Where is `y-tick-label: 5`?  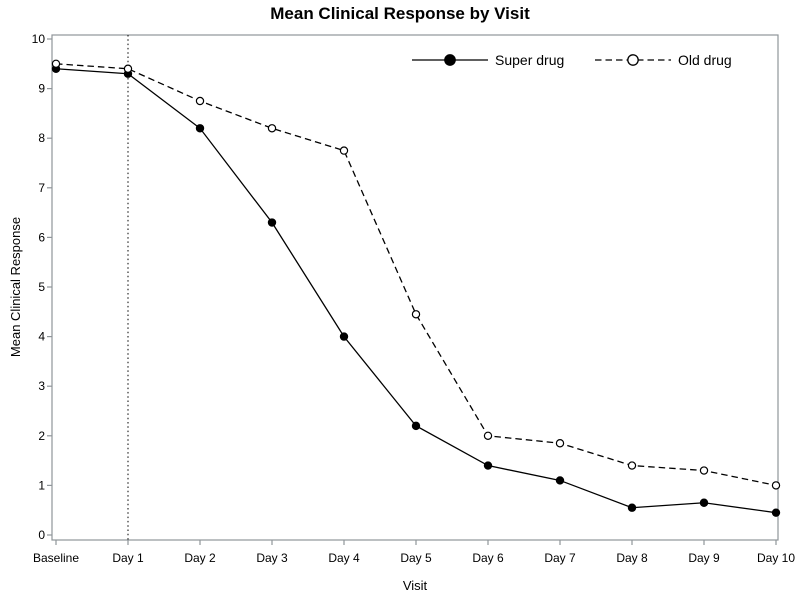
y-tick-label: 5 is located at coordinates (41, 287).